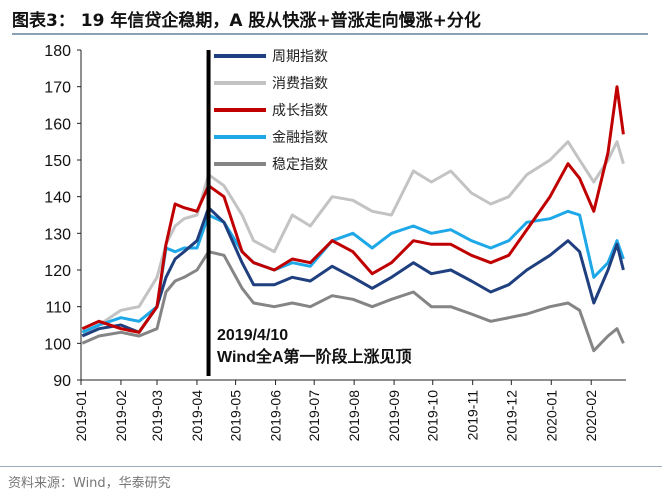 This screenshot has width=662, height=500. I want to click on x-tick-label: 2019-07, so click(314, 416).